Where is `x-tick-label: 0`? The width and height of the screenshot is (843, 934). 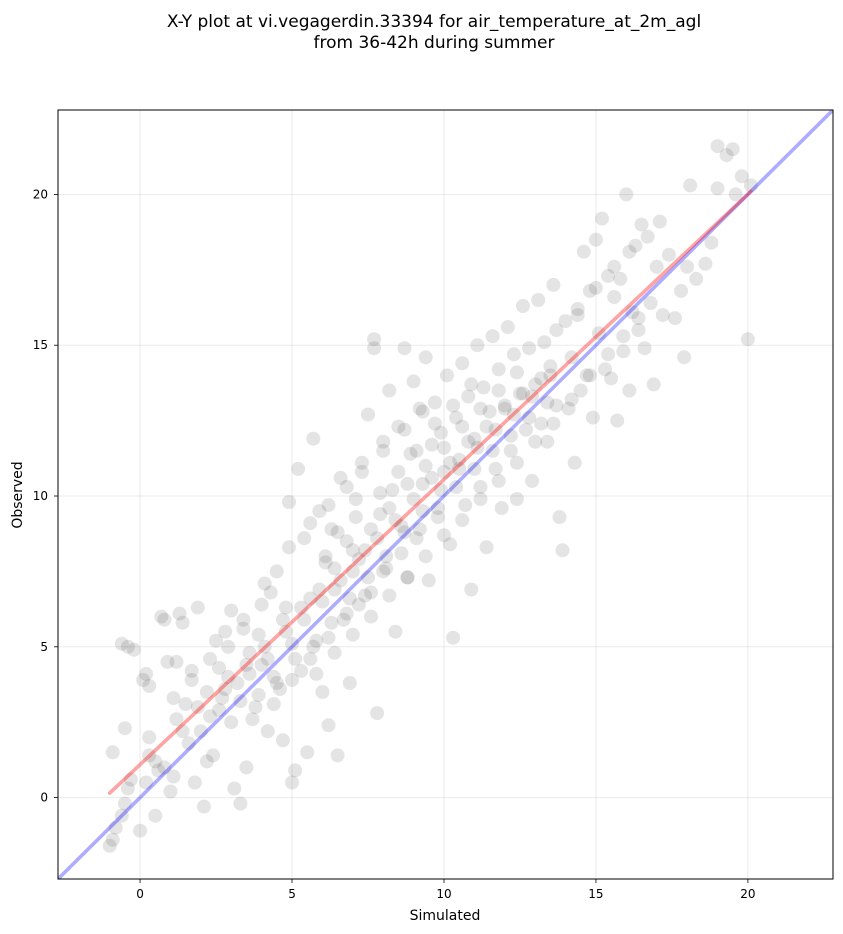
x-tick-label: 0 is located at coordinates (140, 894).